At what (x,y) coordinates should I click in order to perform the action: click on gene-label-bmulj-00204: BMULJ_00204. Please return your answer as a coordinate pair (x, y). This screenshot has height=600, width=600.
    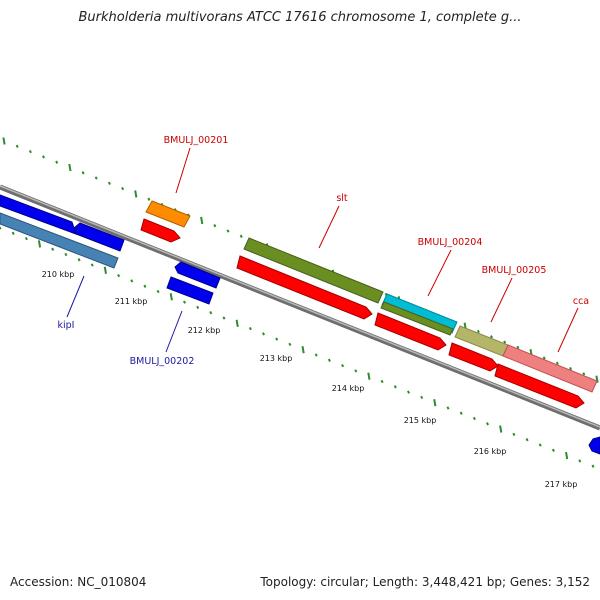
    Looking at the image, I should click on (450, 242).